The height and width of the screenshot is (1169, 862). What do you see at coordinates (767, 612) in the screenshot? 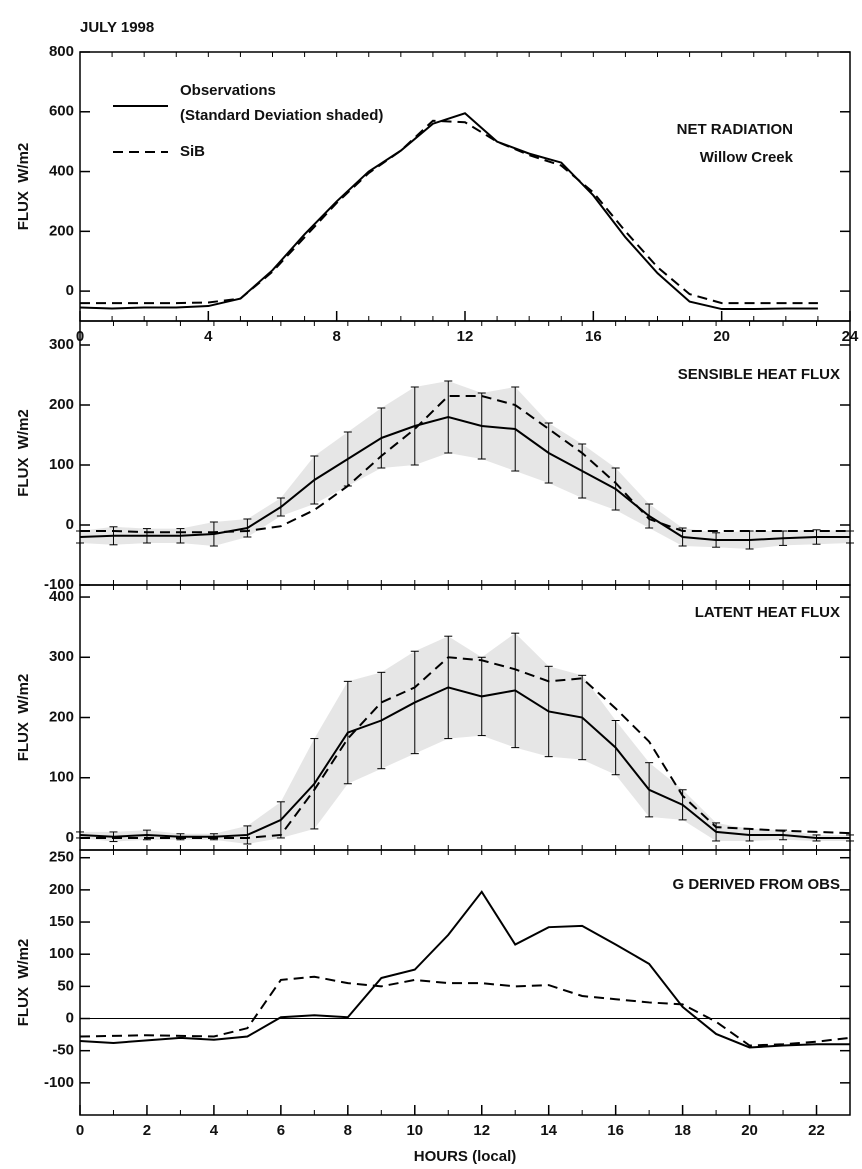
I see `panel-label: LATENT HEAT FLUX` at bounding box center [767, 612].